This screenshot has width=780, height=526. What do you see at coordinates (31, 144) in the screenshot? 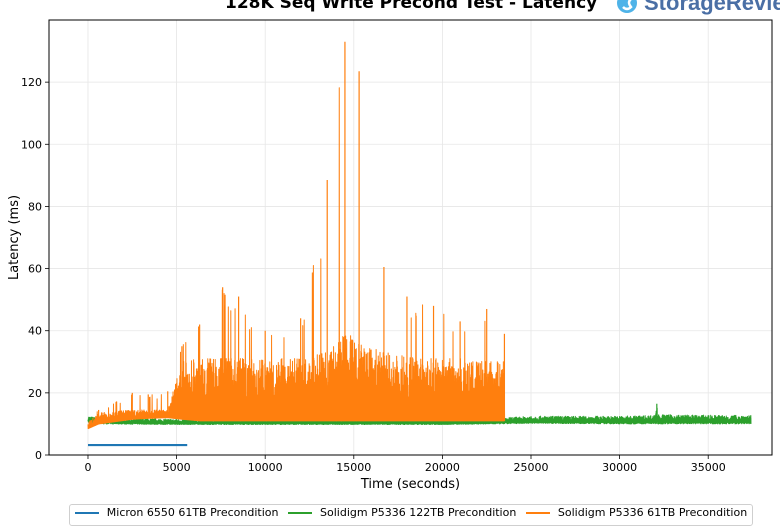
I see `y-tick-label: 100` at bounding box center [31, 144].